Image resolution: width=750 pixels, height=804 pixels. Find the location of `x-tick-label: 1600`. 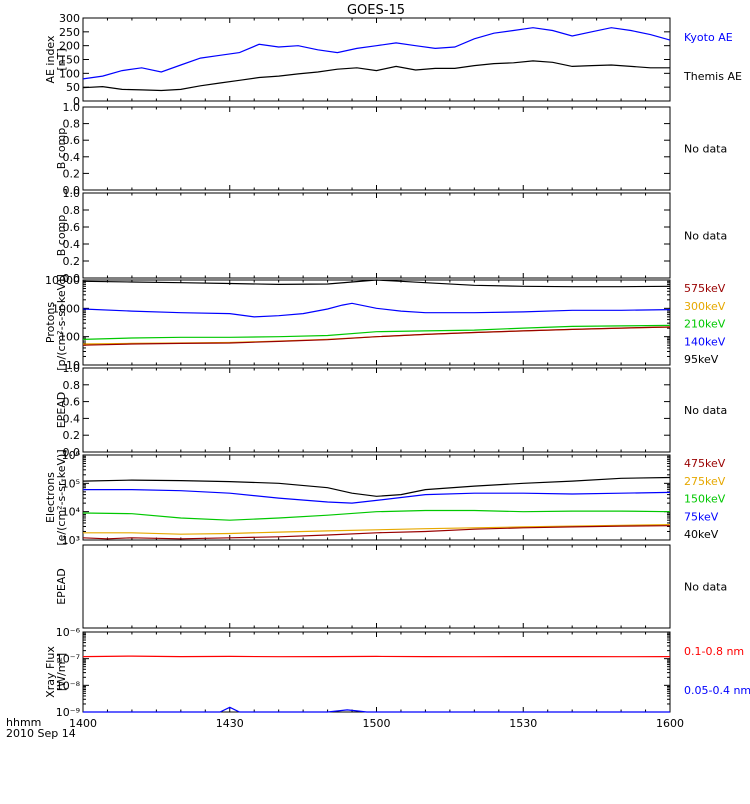

x-tick-label: 1600 is located at coordinates (670, 723).